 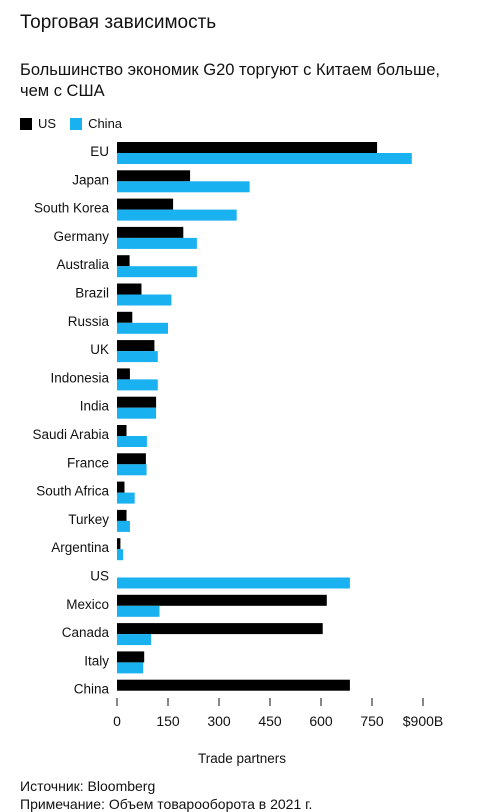 What do you see at coordinates (137, 385) in the screenshot?
I see `bar-china-indonesia` at bounding box center [137, 385].